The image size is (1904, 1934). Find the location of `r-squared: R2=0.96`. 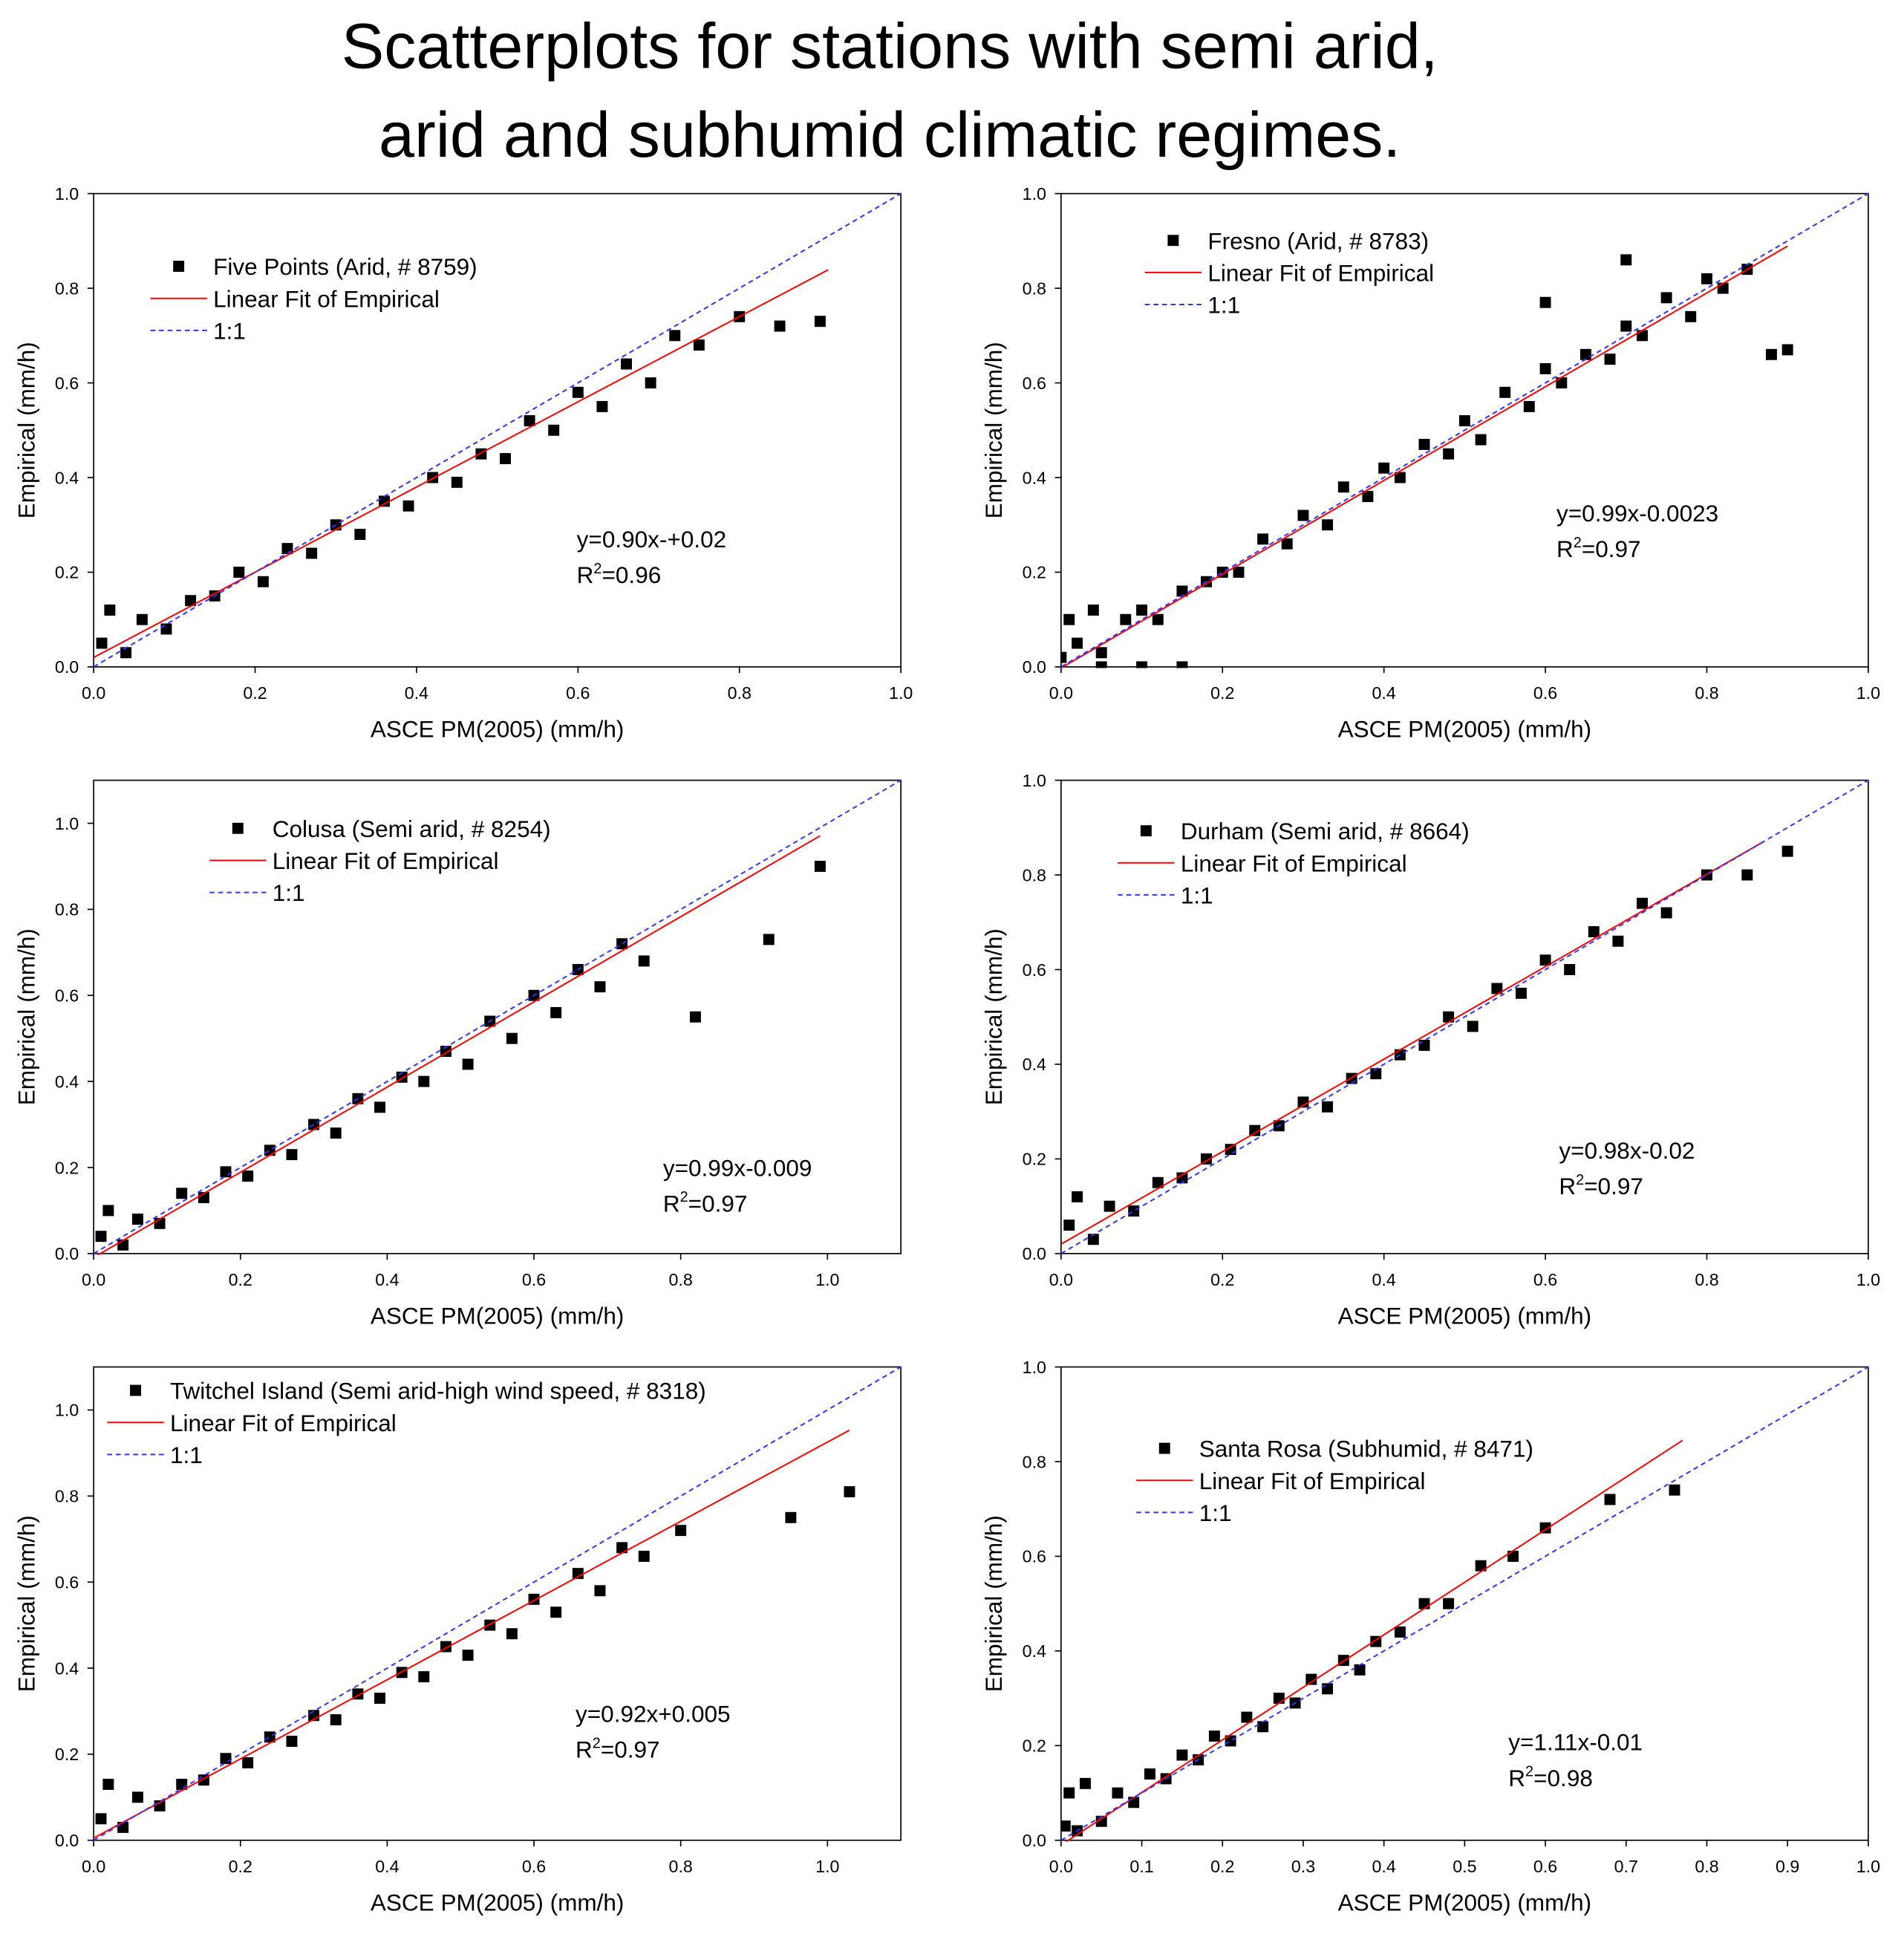

r-squared: R2=0.96 is located at coordinates (619, 575).